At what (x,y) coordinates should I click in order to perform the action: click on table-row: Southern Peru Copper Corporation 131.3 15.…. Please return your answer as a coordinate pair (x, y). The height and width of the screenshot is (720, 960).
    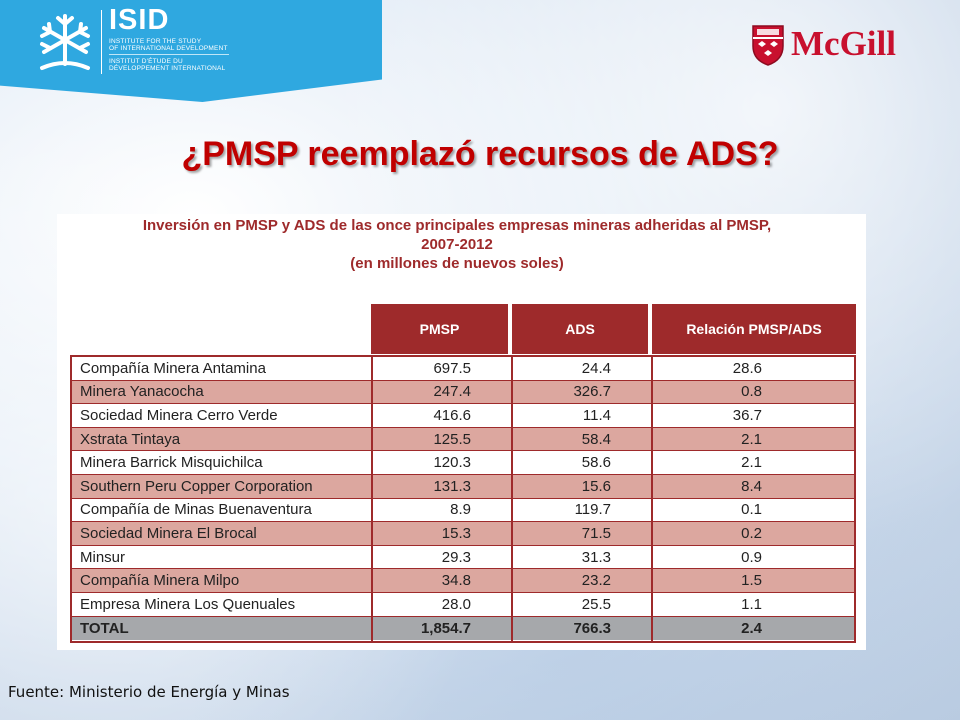
    Looking at the image, I should click on (463, 487).